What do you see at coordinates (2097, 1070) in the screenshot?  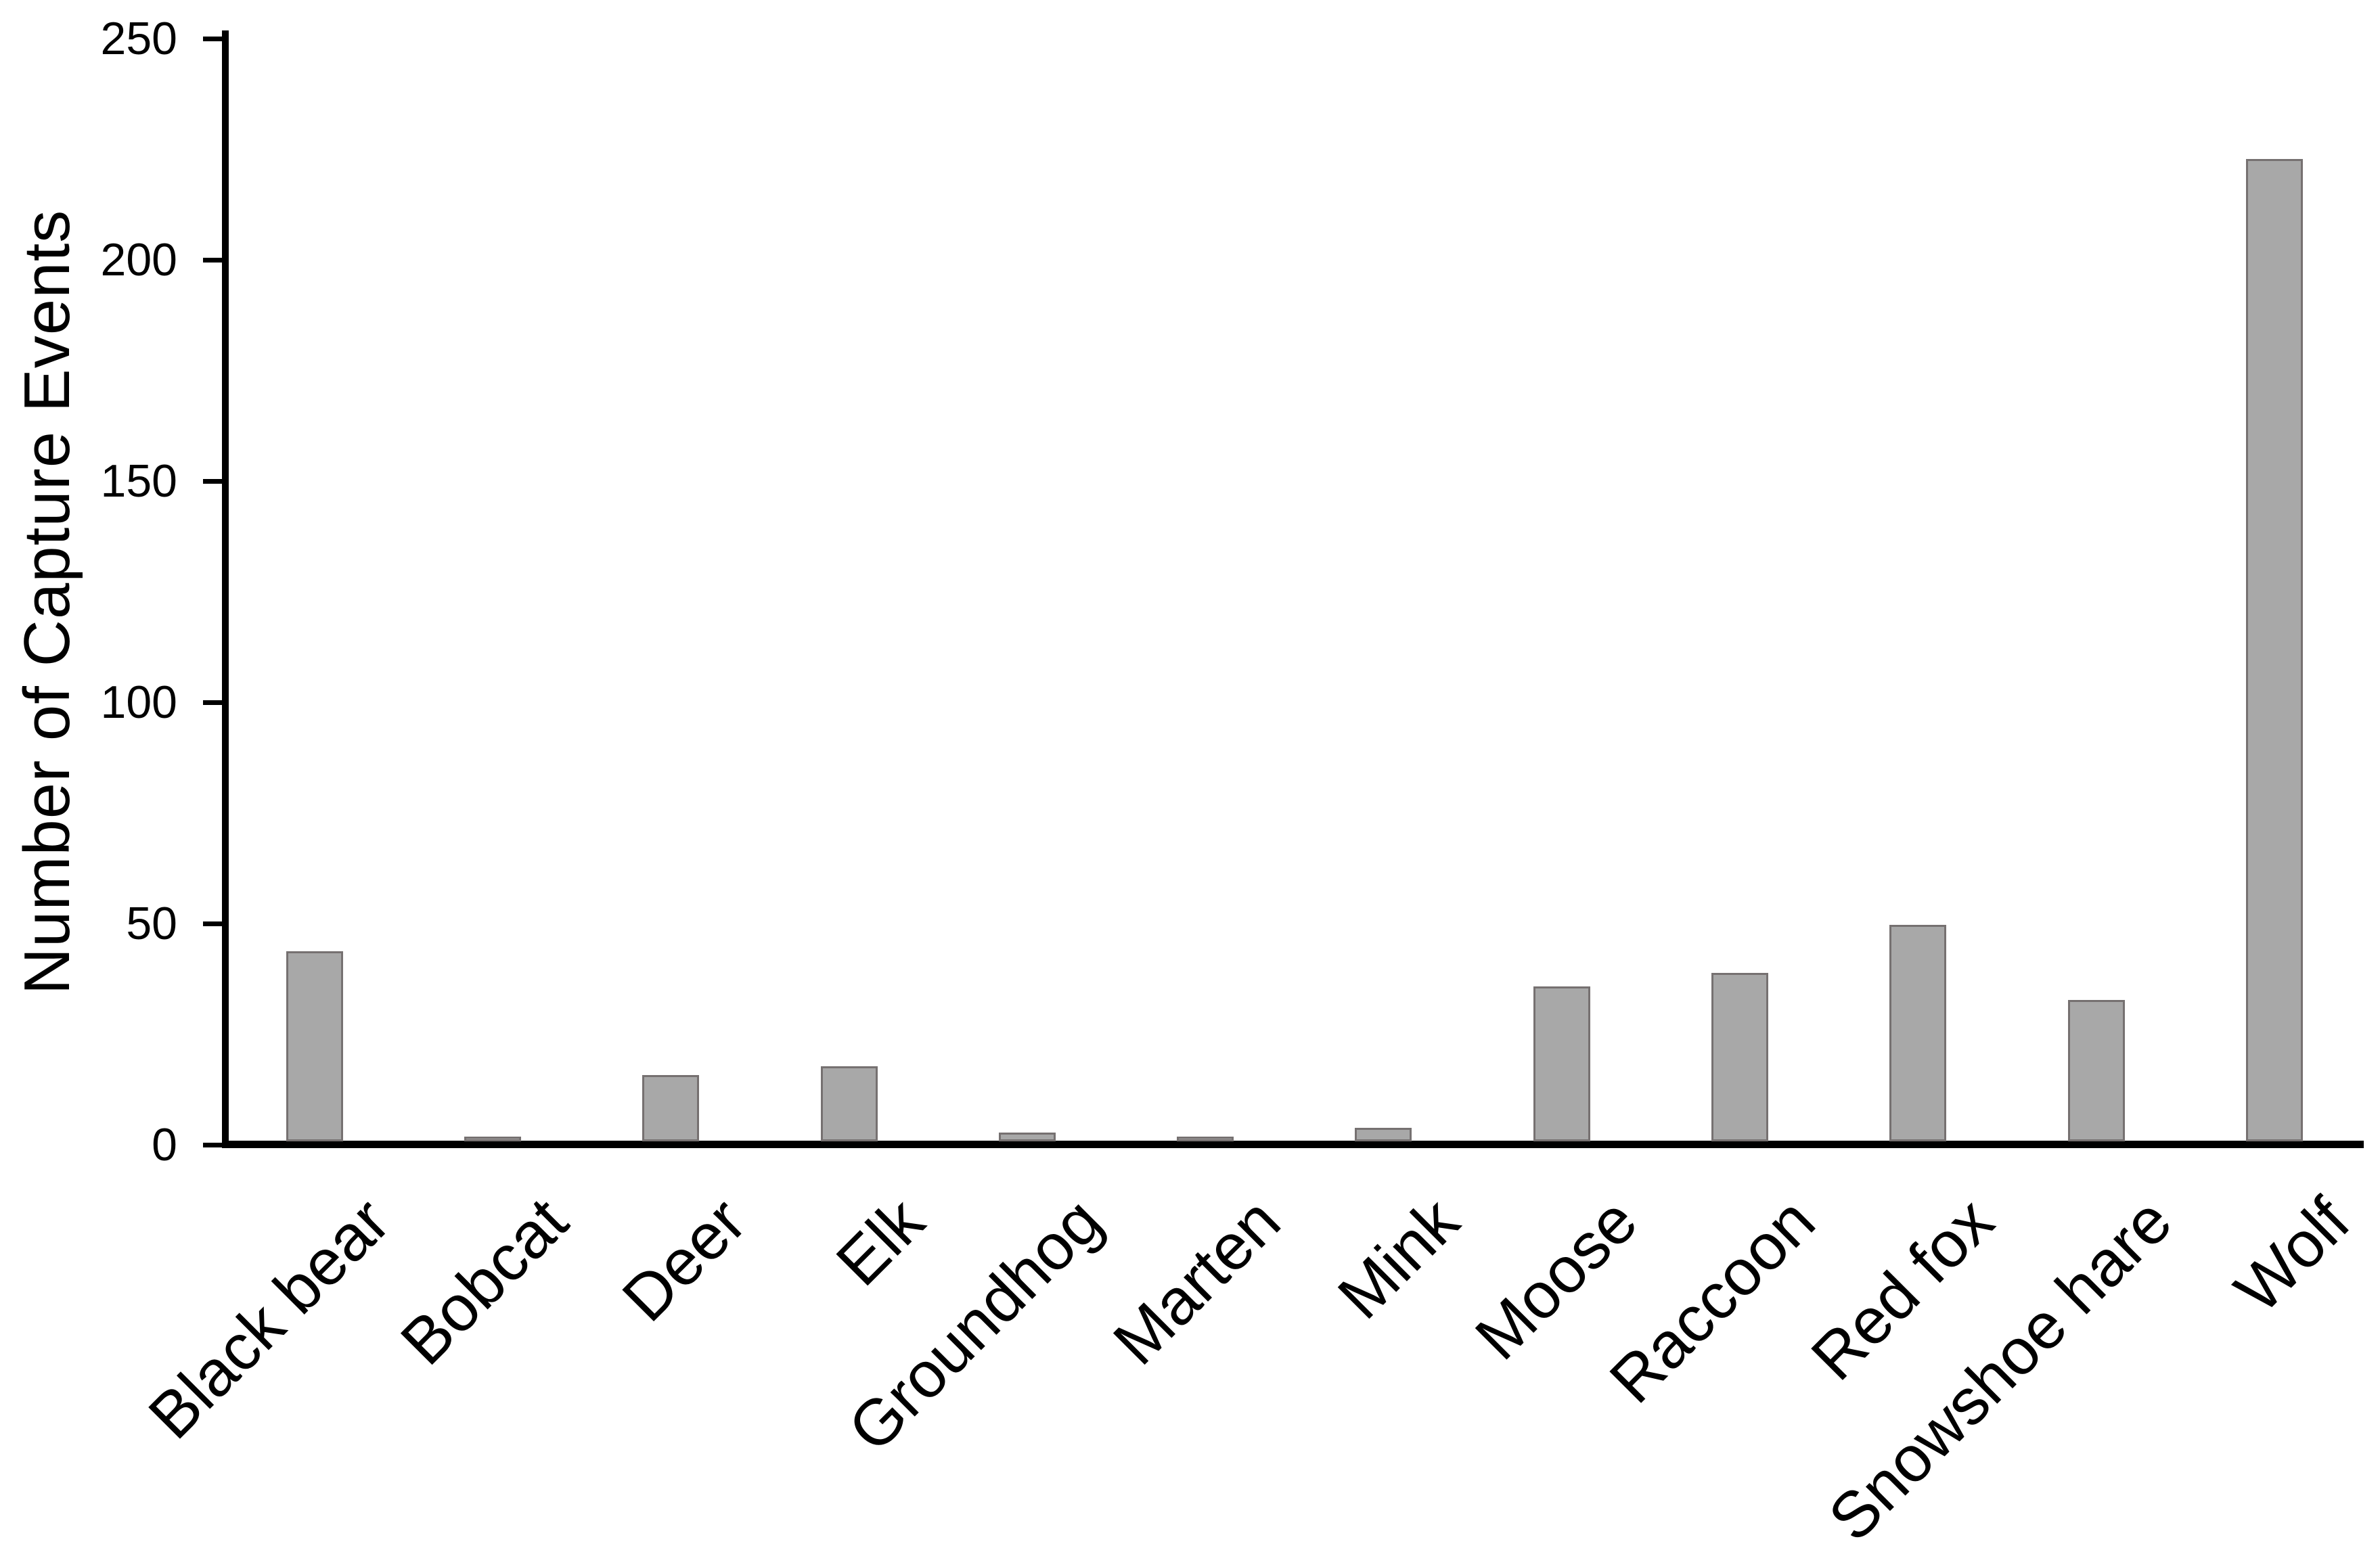 I see `bar-snowshoe-hare` at bounding box center [2097, 1070].